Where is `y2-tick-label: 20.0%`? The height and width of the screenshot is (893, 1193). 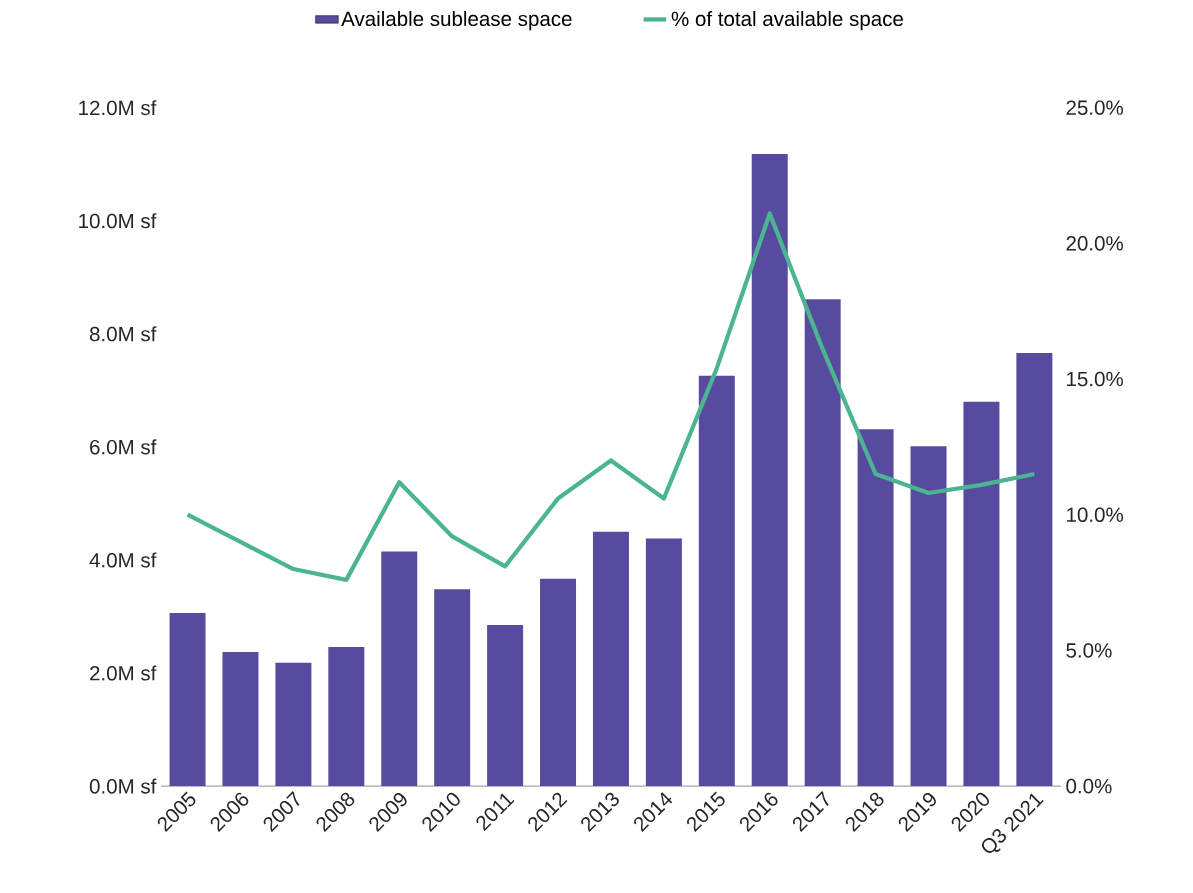
y2-tick-label: 20.0% is located at coordinates (1095, 243).